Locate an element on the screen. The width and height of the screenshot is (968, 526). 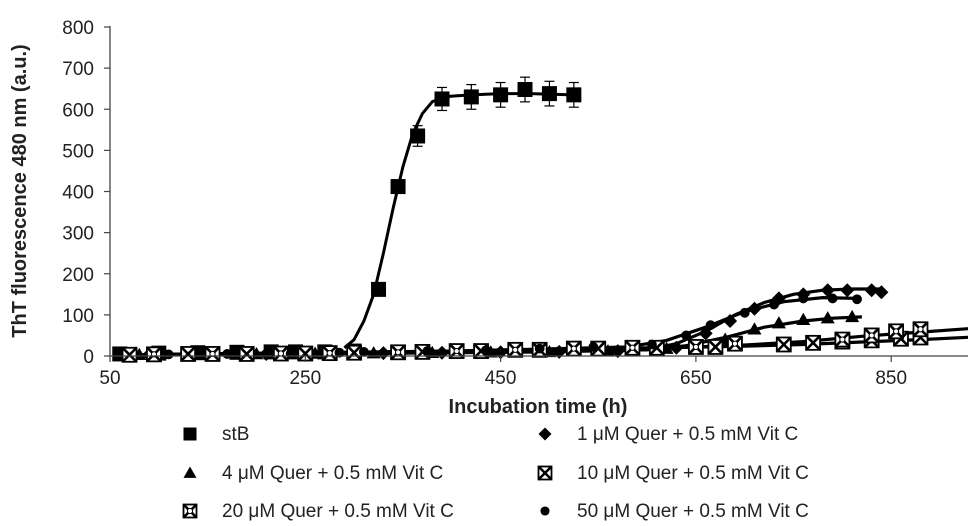
y-tick-label: 500 is located at coordinates (78, 151).